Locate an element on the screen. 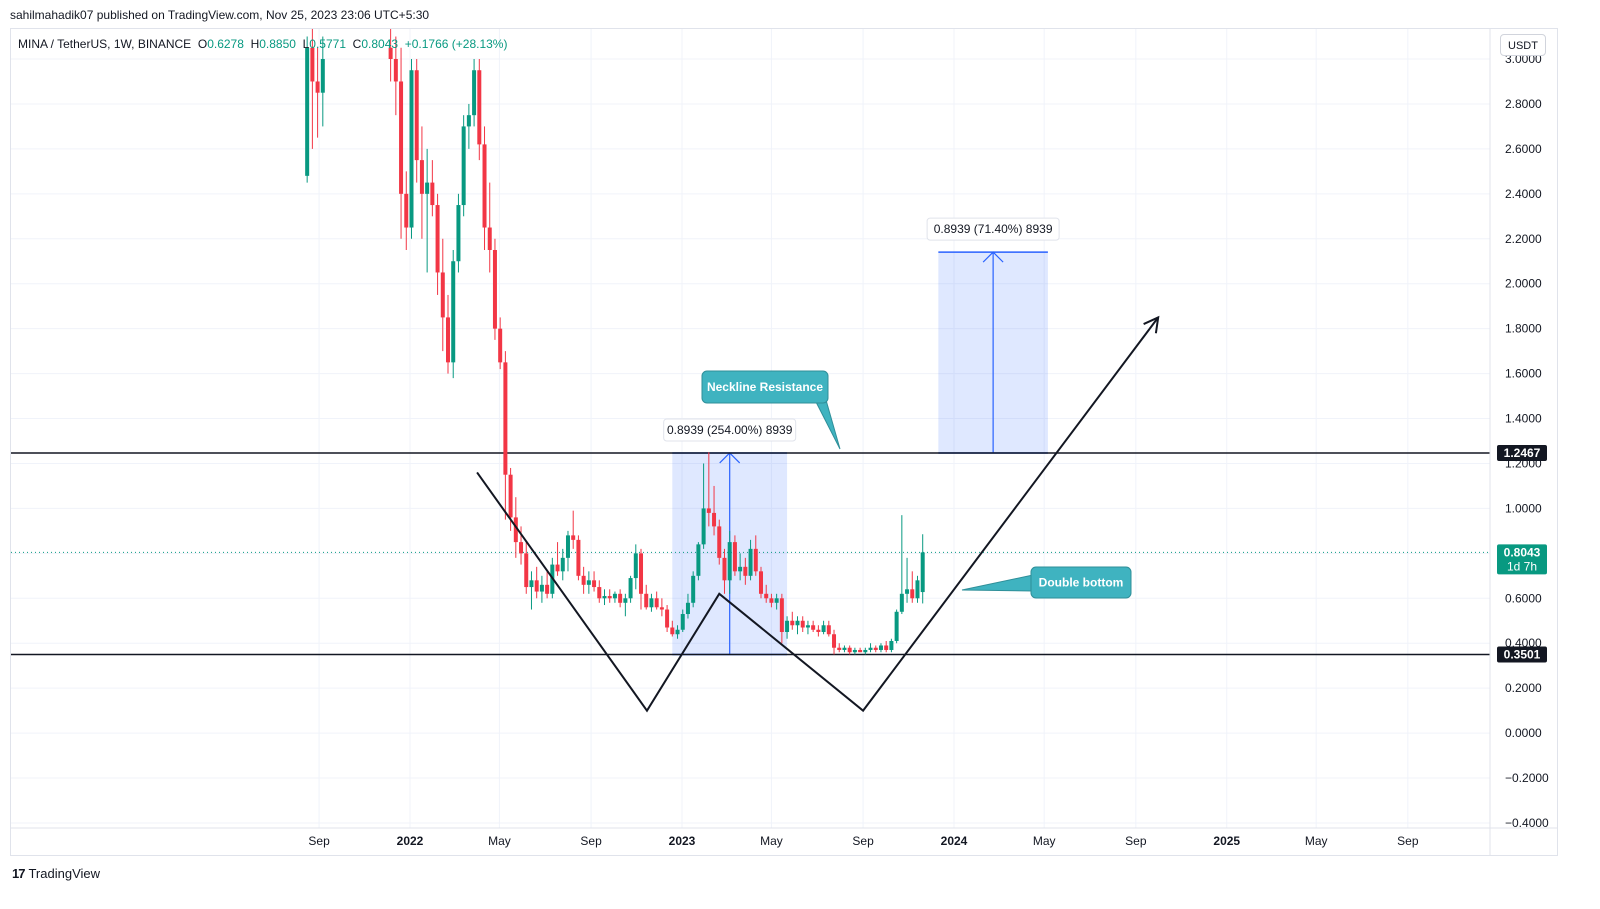 This screenshot has height=909, width=1600. time-tick-label: 2022 is located at coordinates (410, 841).